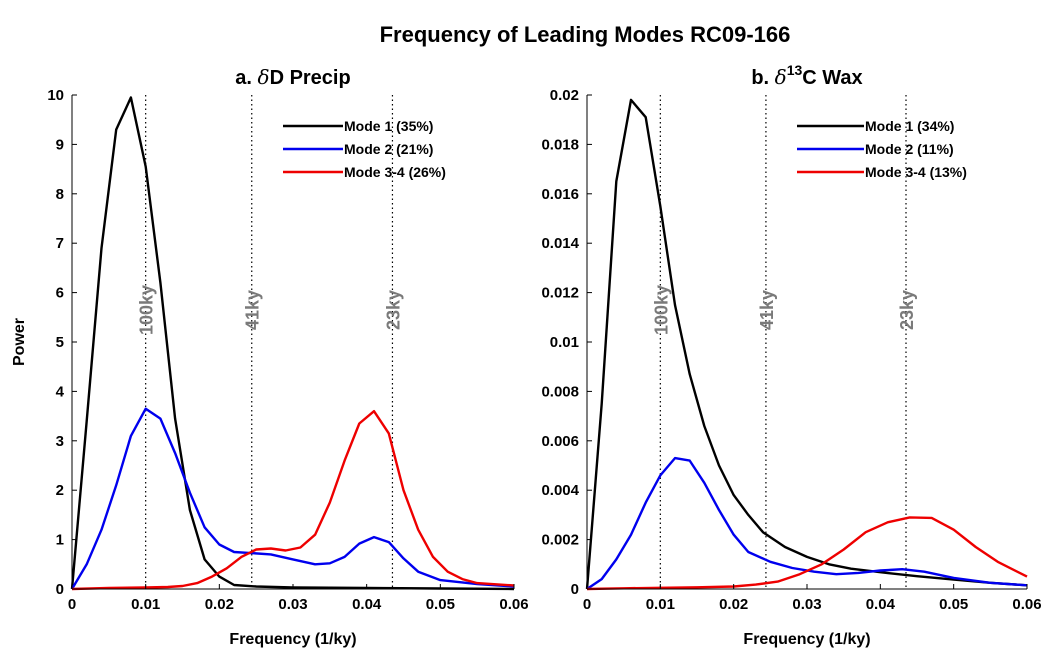 This screenshot has width=1049, height=657. What do you see at coordinates (560, 441) in the screenshot?
I see `y-tick-label: 0.006` at bounding box center [560, 441].